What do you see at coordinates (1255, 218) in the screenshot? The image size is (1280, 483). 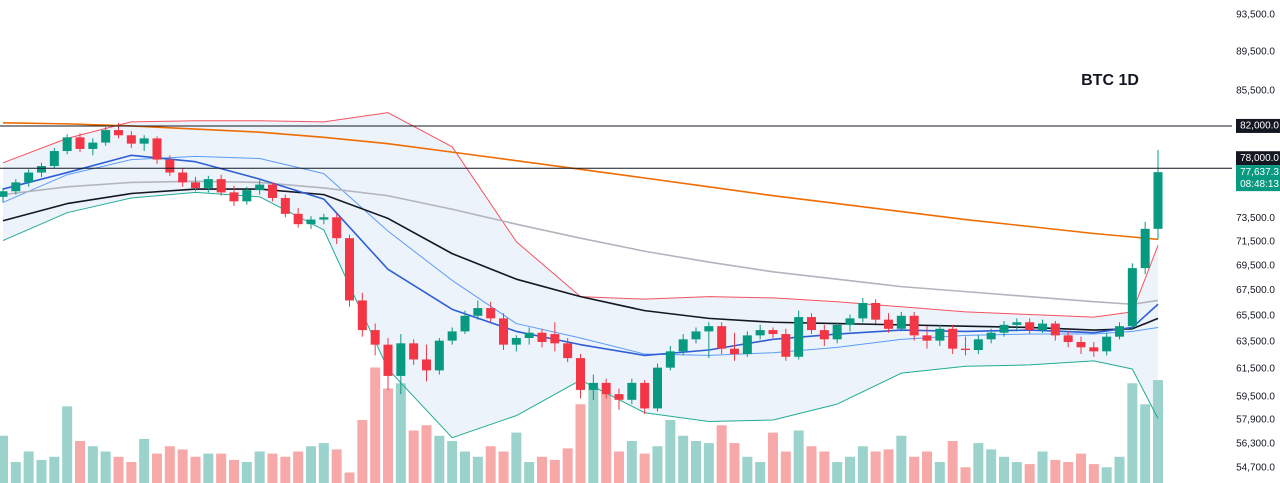 I see `y-tick-label: 73,500.0` at bounding box center [1255, 218].